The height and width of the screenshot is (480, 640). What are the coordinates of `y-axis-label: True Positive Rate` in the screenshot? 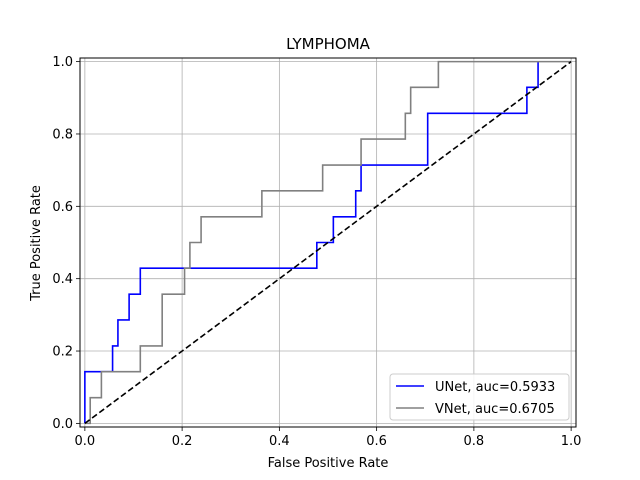 It's located at (36, 243).